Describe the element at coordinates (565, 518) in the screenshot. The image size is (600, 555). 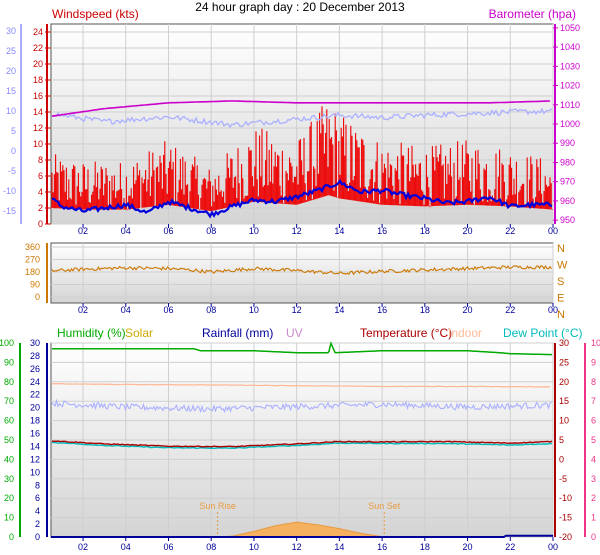
I see `temperature-tick-label: -15` at that location.